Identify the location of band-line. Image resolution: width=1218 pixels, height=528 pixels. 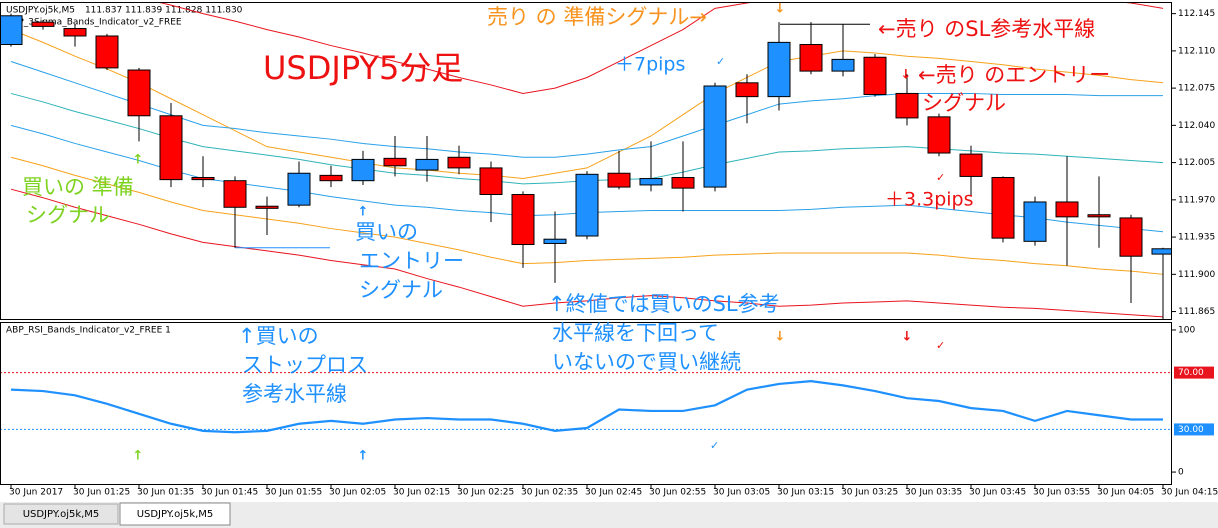
(661, 48).